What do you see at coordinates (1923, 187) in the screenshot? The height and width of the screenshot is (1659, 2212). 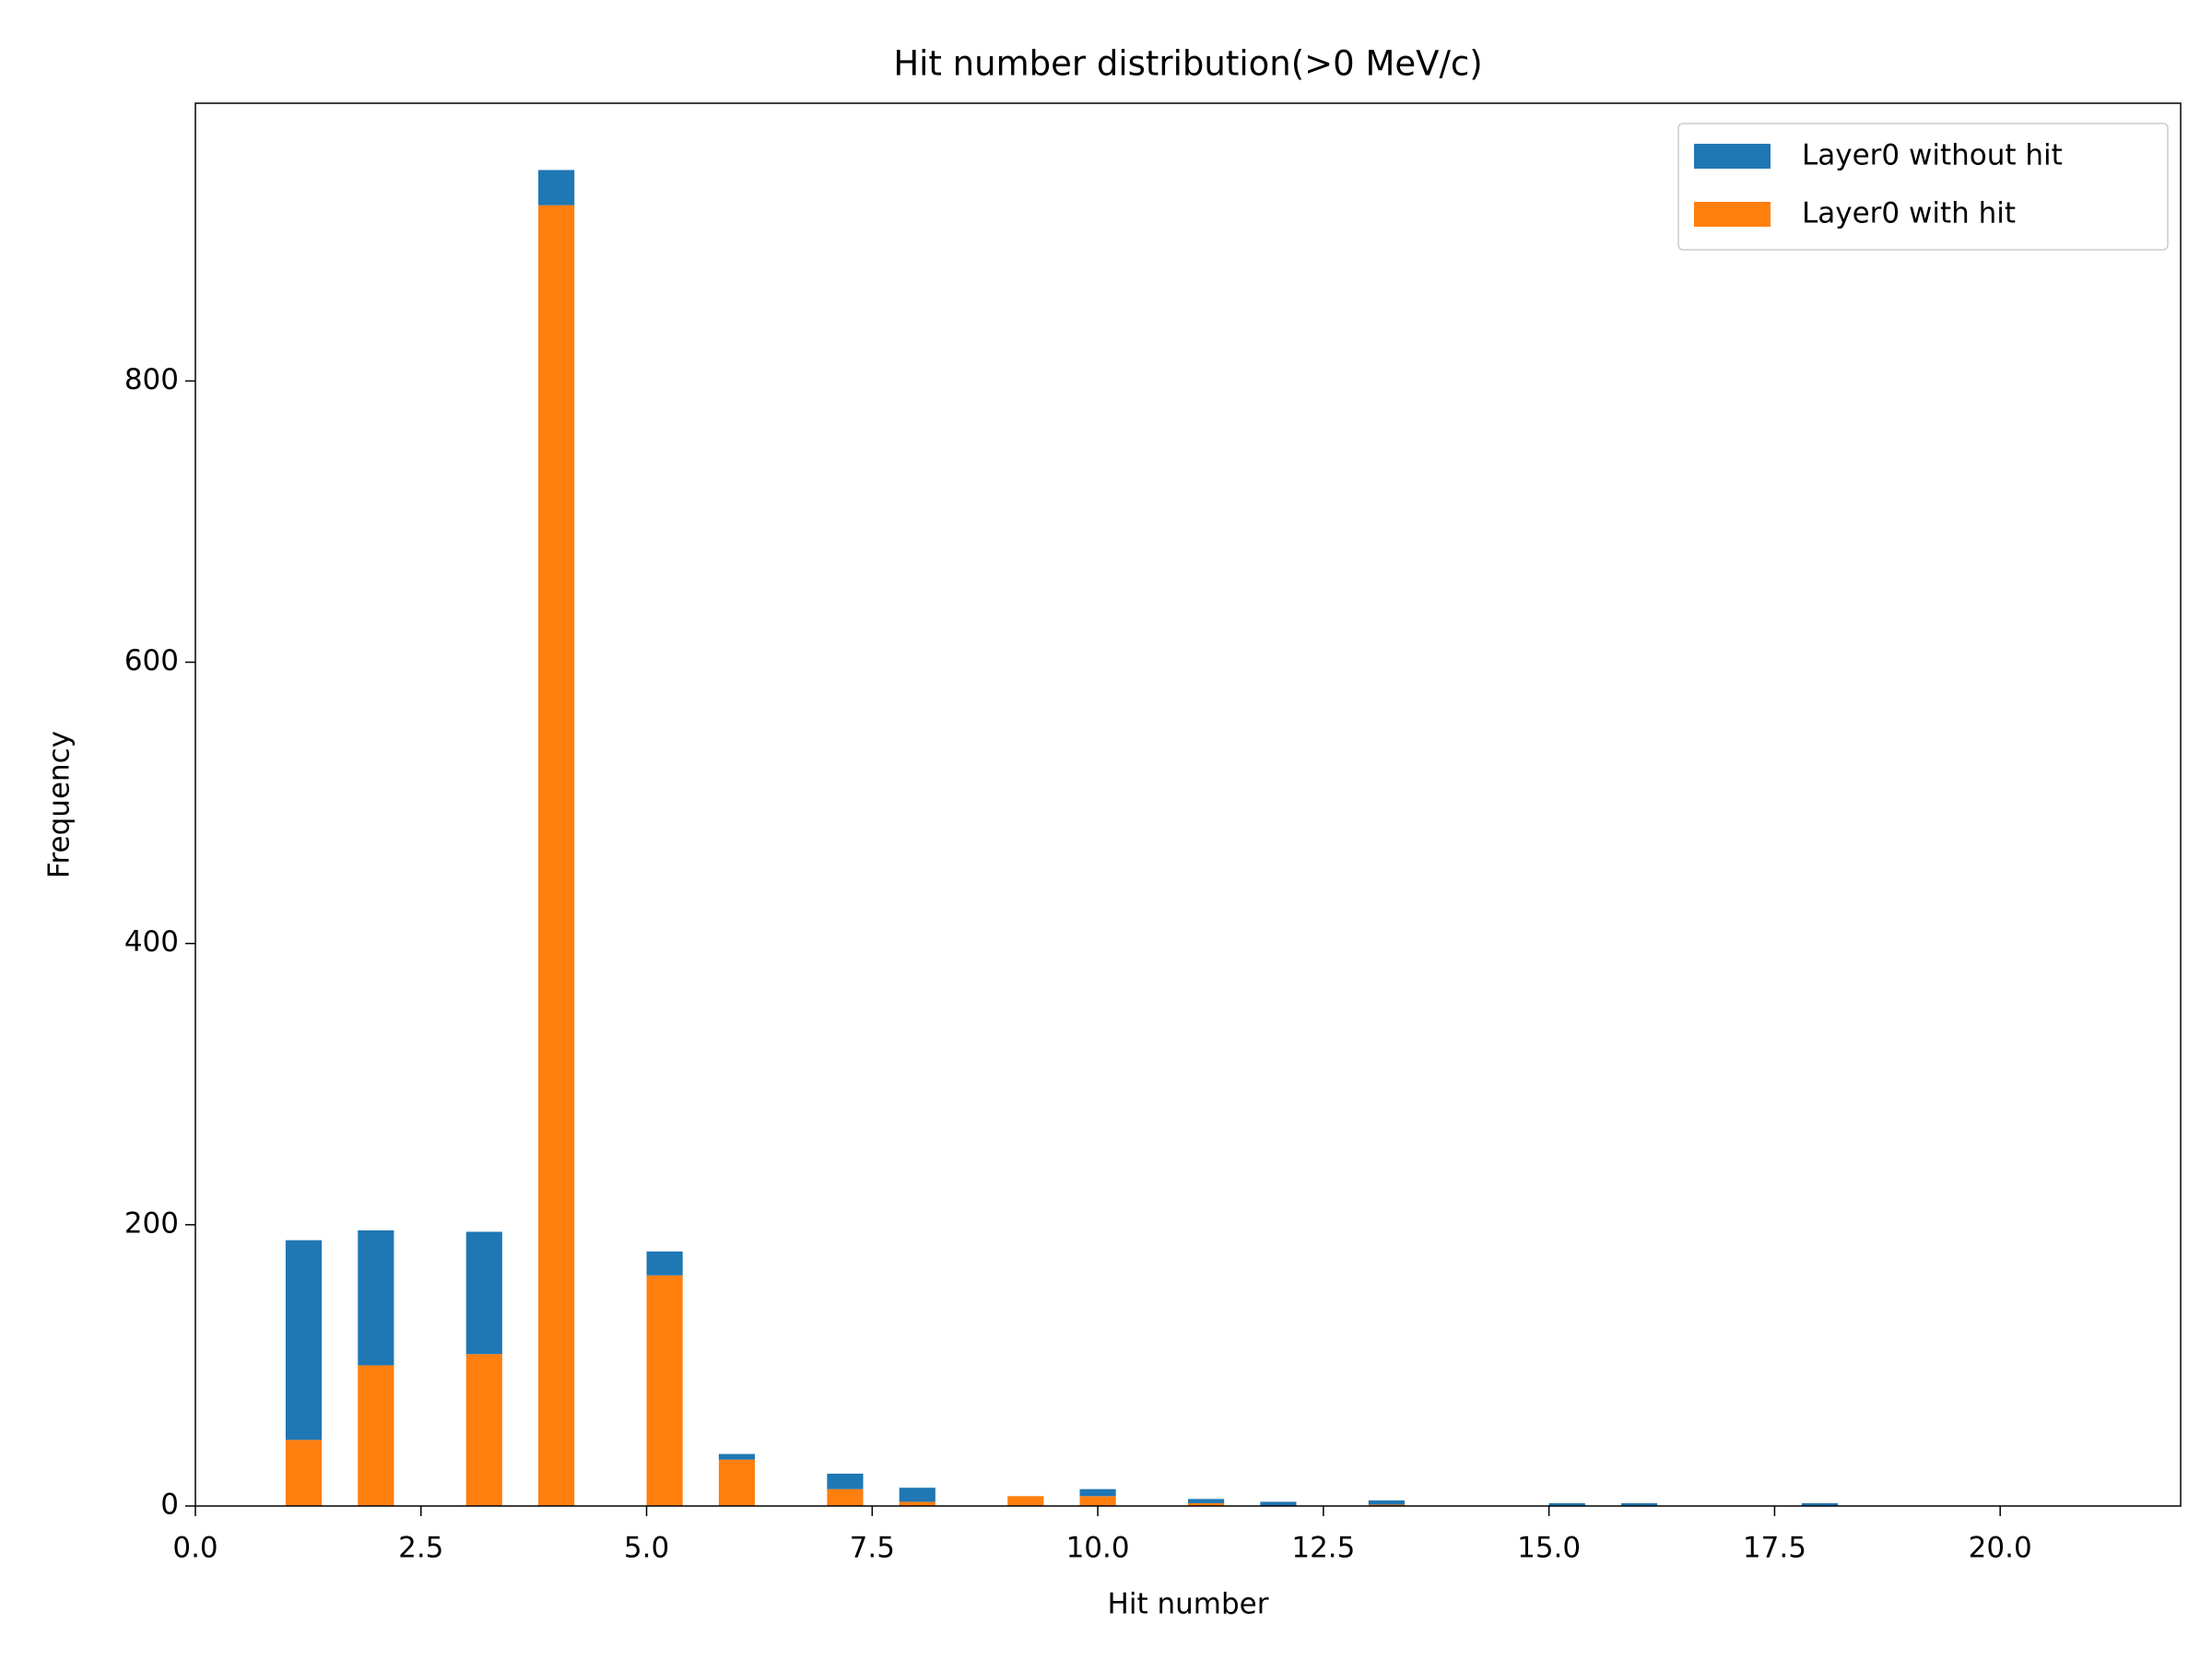 I see `legend-box` at bounding box center [1923, 187].